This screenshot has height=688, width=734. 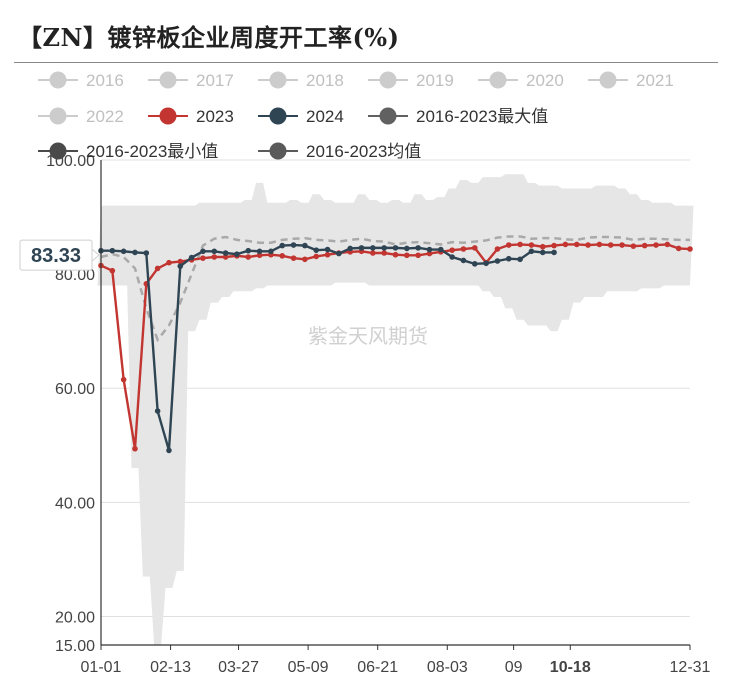 What do you see at coordinates (105, 116) in the screenshot?
I see `legend-label: 2022` at bounding box center [105, 116].